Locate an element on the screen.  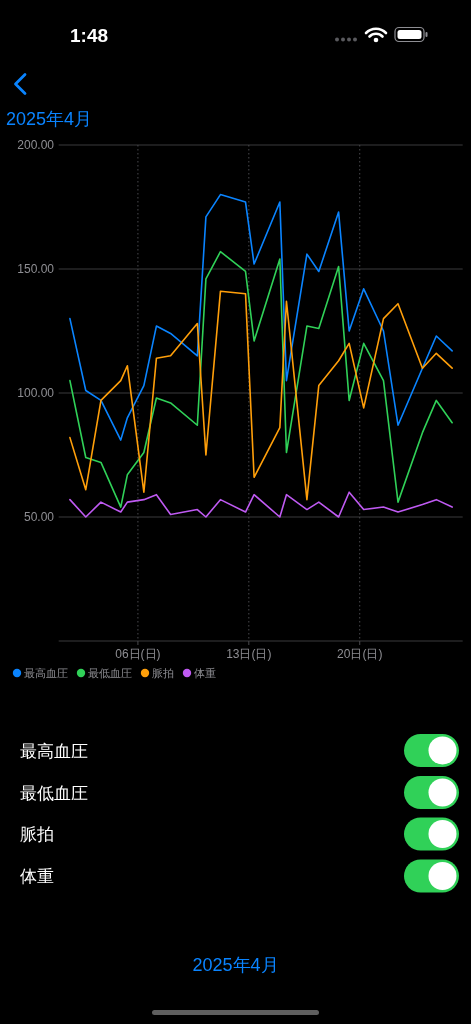
x-tick-label: 20日(日) is located at coordinates (360, 653).